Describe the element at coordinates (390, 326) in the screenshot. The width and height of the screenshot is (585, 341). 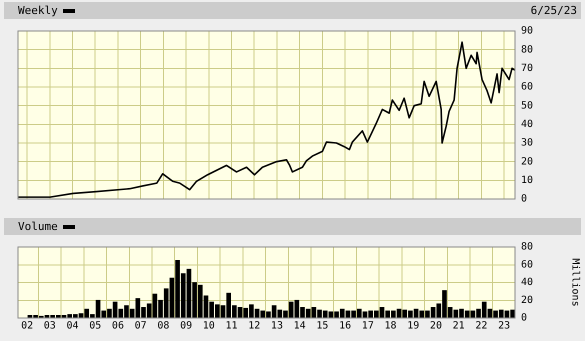
I see `x-tick-label: 18` at that location.